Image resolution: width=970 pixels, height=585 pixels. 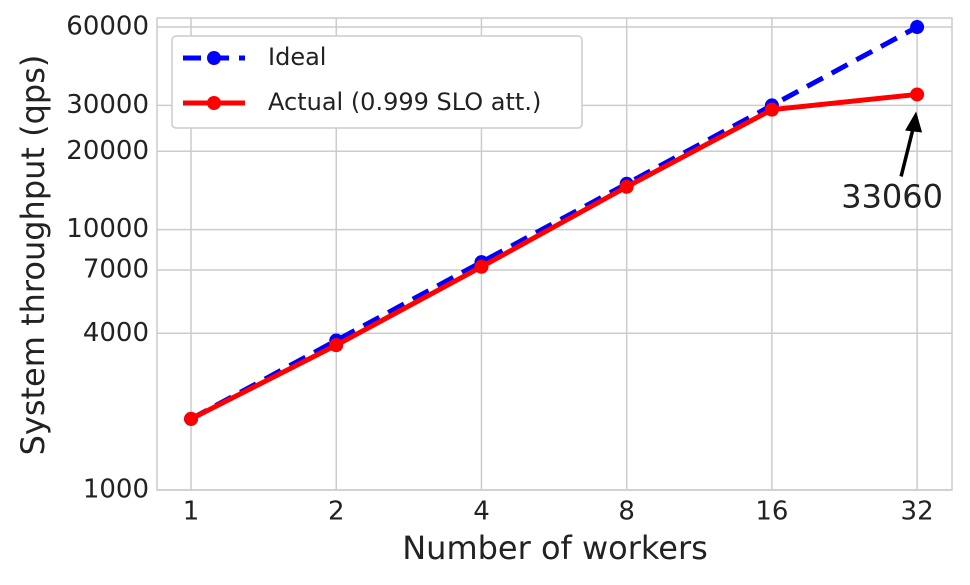 What do you see at coordinates (33, 255) in the screenshot?
I see `y-axis-label: System throughput (qps)` at bounding box center [33, 255].